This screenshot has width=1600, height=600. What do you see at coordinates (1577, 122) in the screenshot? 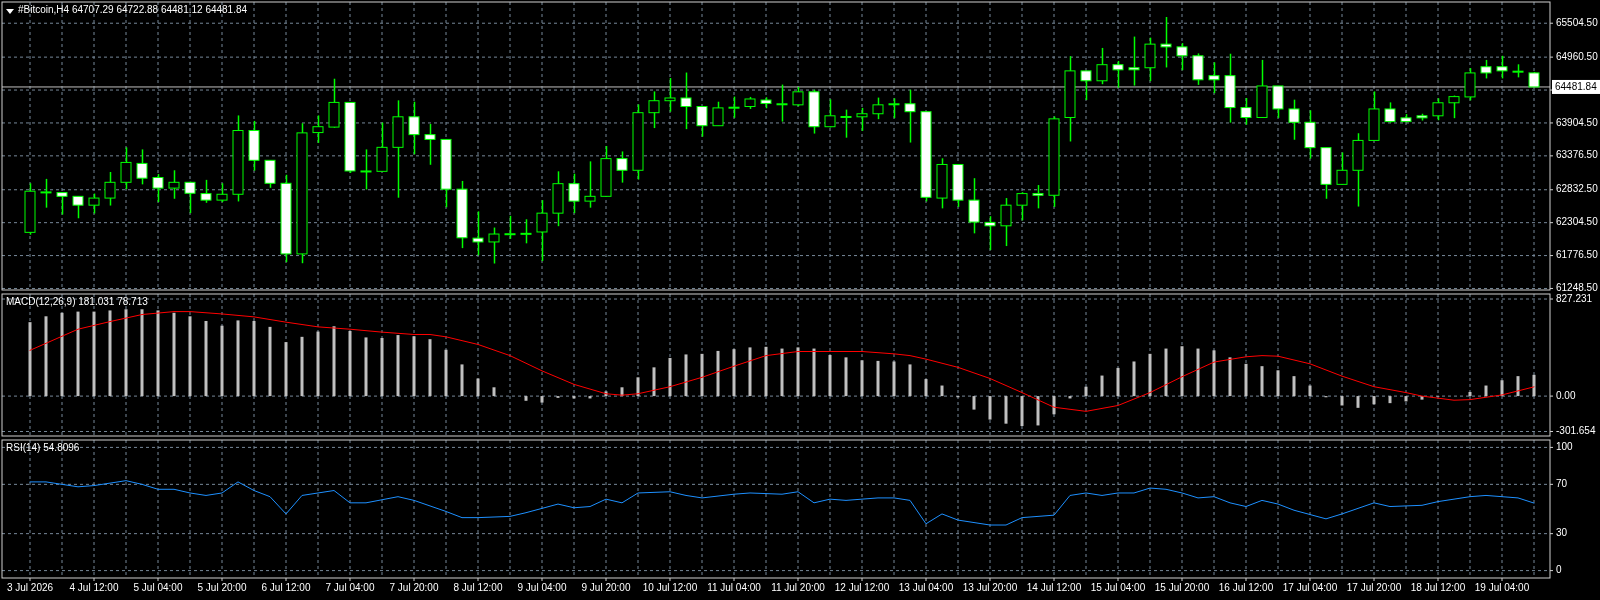
I see `y-tick-label: 63904.50` at bounding box center [1577, 122].